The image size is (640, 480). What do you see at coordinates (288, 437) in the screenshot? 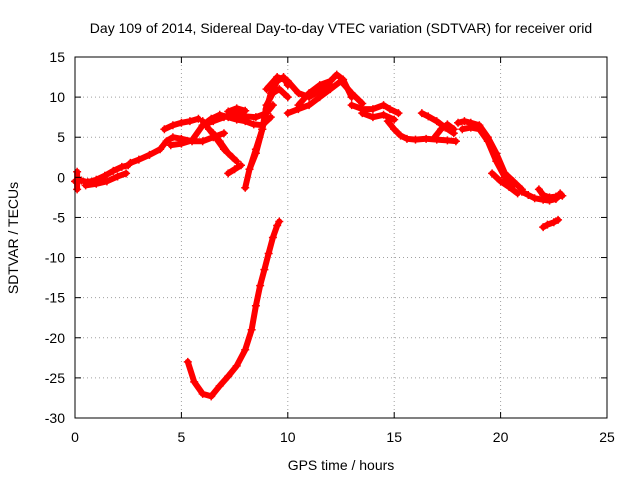
I see `x-tick-label: 10` at bounding box center [288, 437].